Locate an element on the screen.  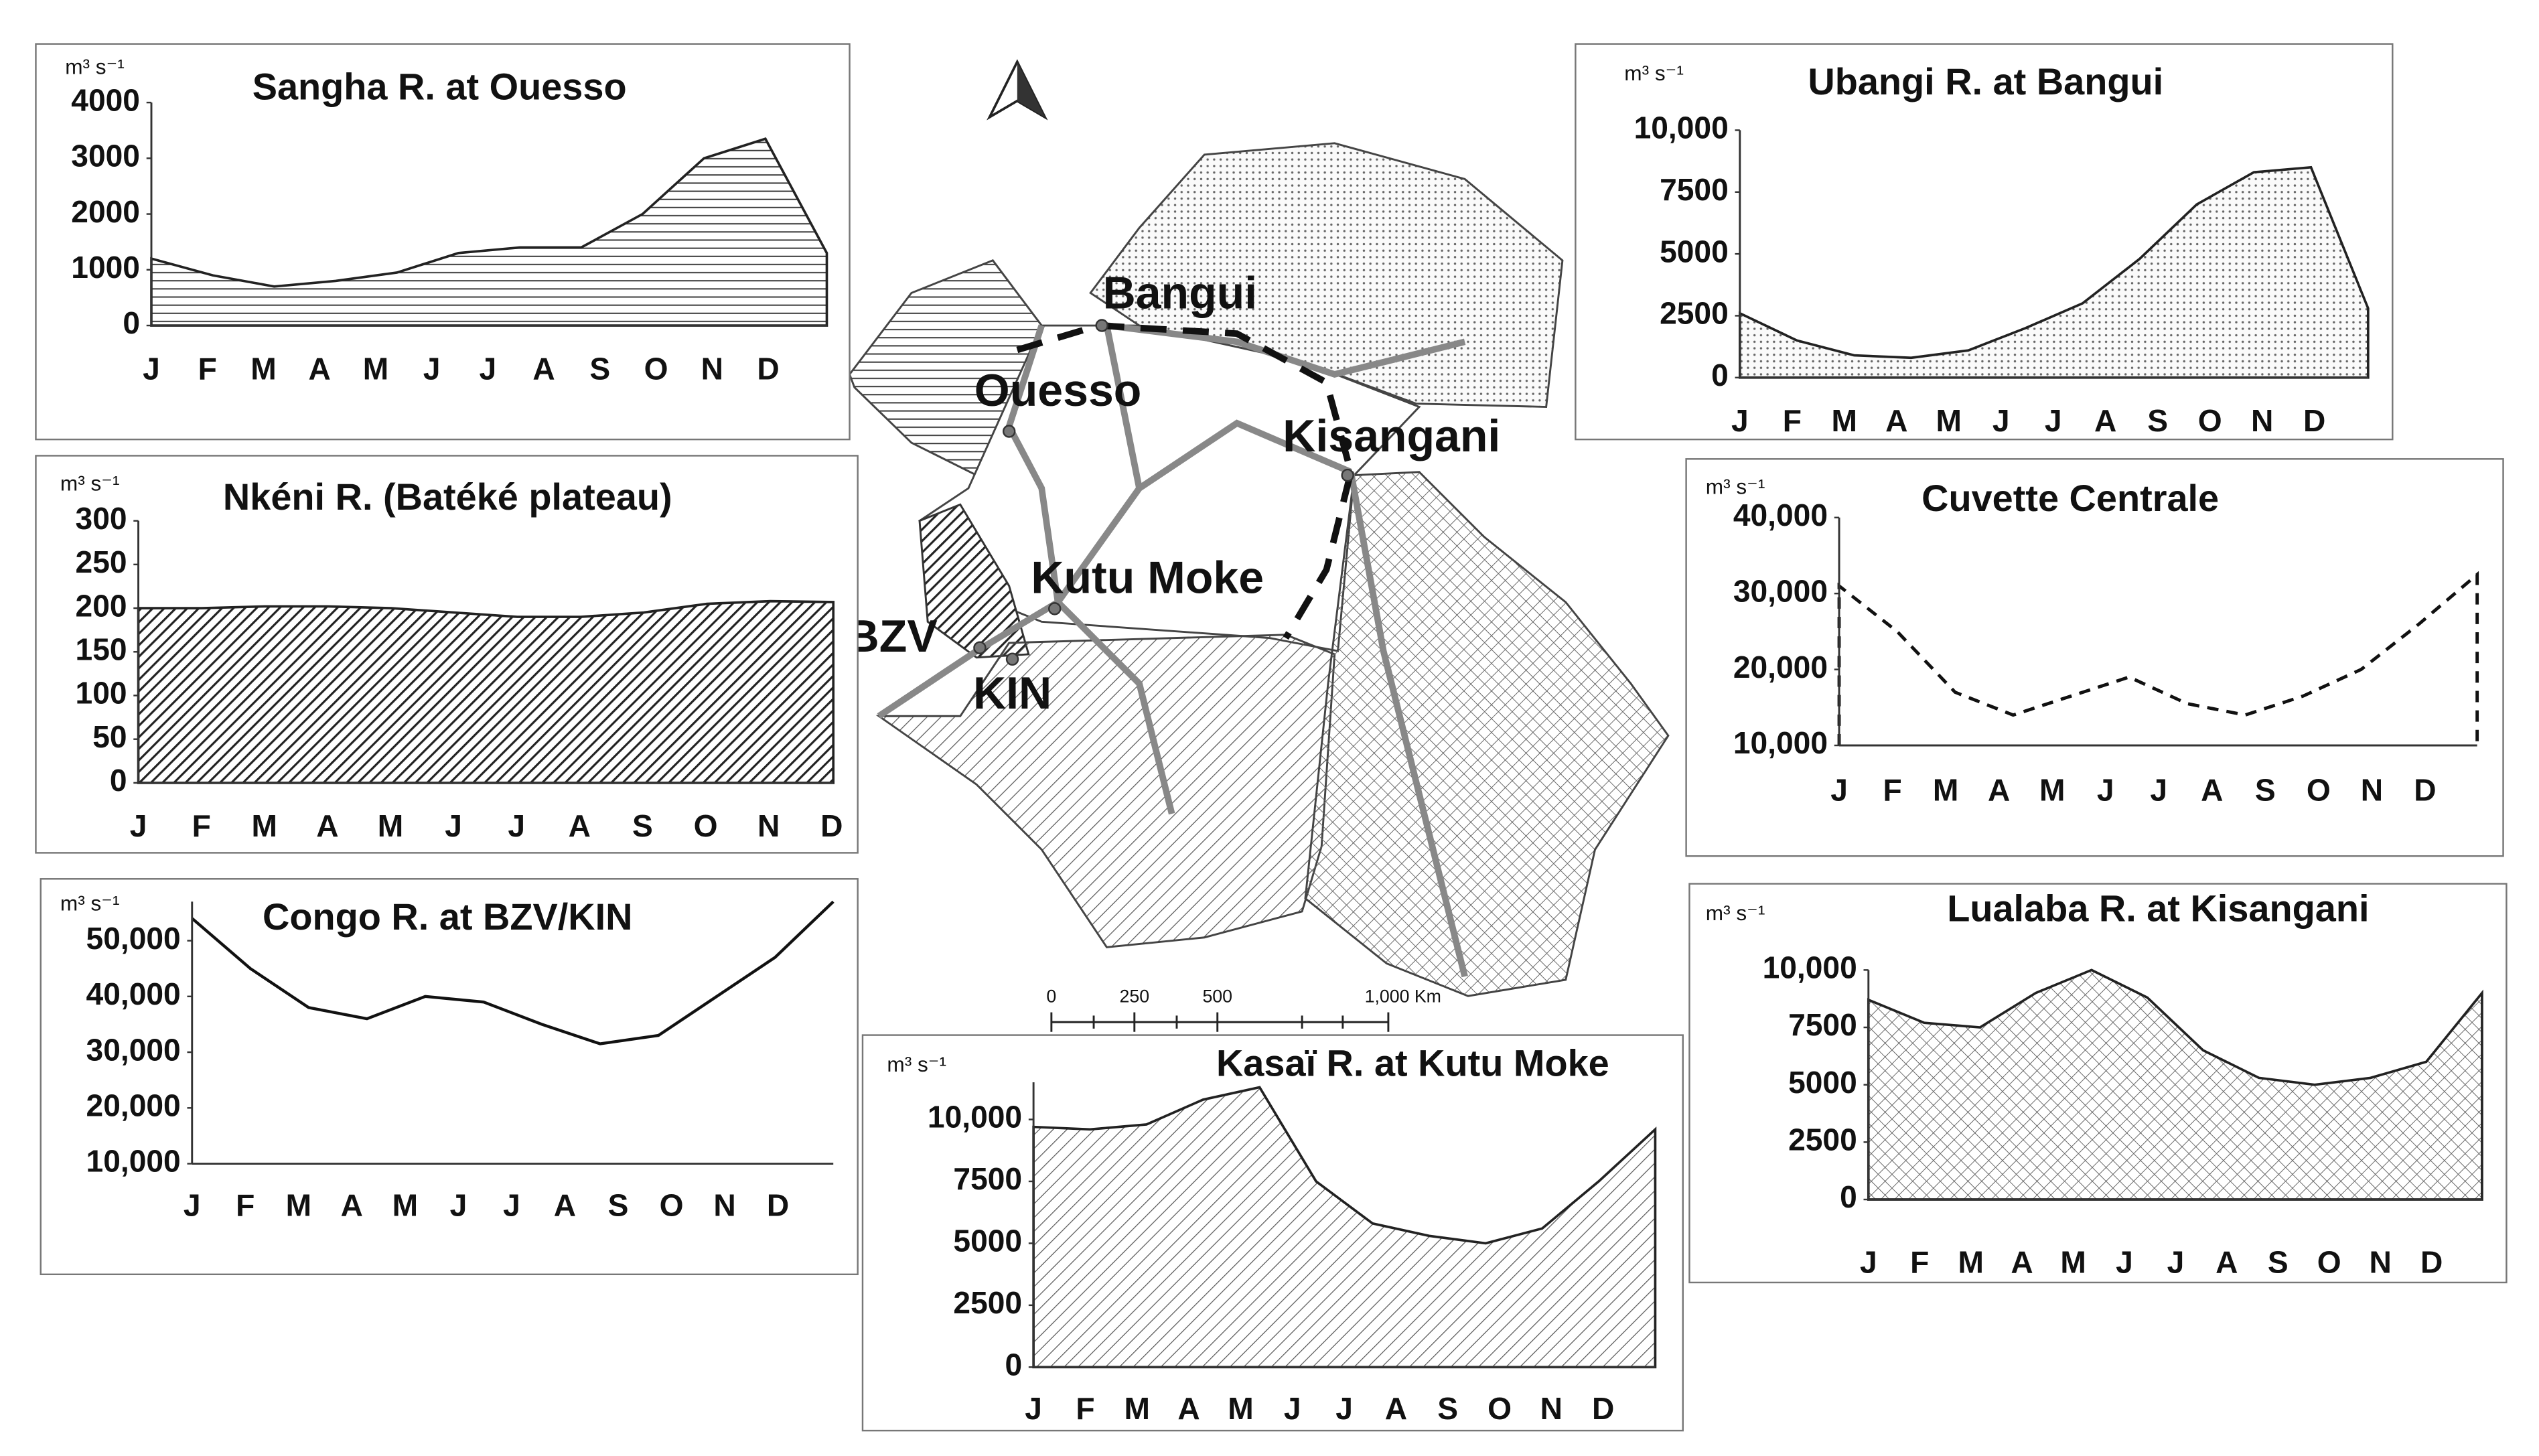
chart-title: Sangha R. at Ouesso is located at coordinates (439, 86).